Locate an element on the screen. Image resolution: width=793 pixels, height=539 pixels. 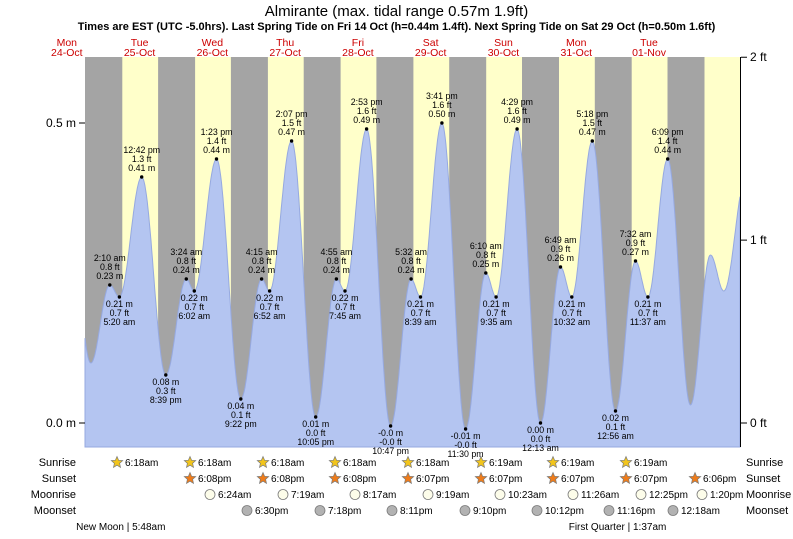
high-tide-label: 1.5 ft is located at coordinates (292, 123).